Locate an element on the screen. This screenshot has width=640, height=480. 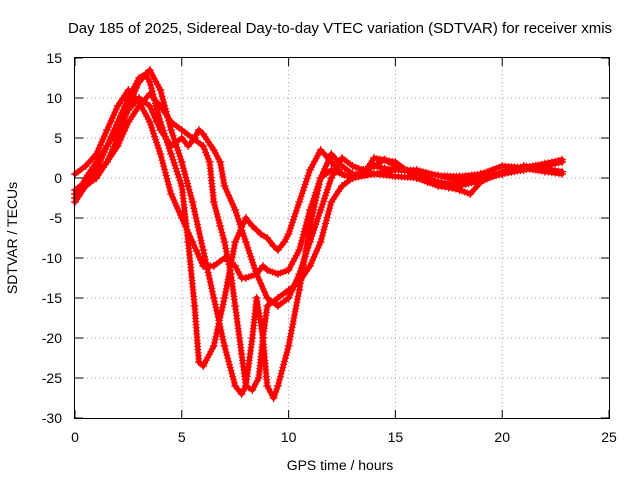
y-tick-label: -5 is located at coordinates (56, 218).